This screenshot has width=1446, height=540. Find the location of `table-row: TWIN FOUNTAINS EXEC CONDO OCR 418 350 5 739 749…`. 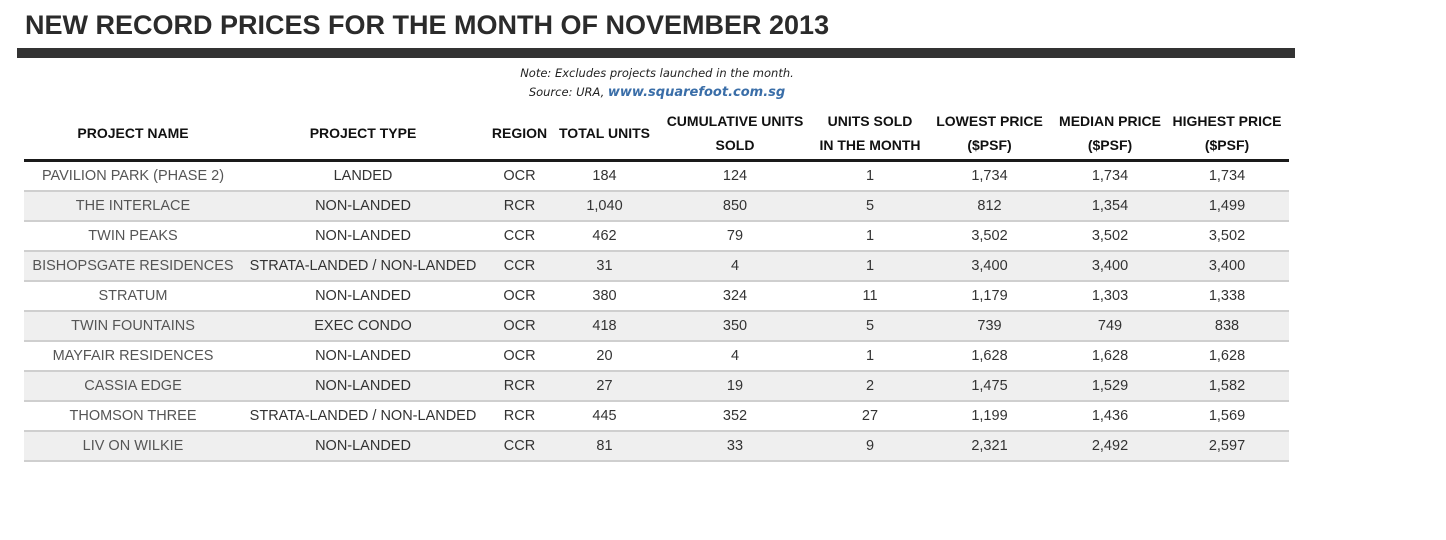

table-row: TWIN FOUNTAINS EXEC CONDO OCR 418 350 5 739 749… is located at coordinates (656, 326).